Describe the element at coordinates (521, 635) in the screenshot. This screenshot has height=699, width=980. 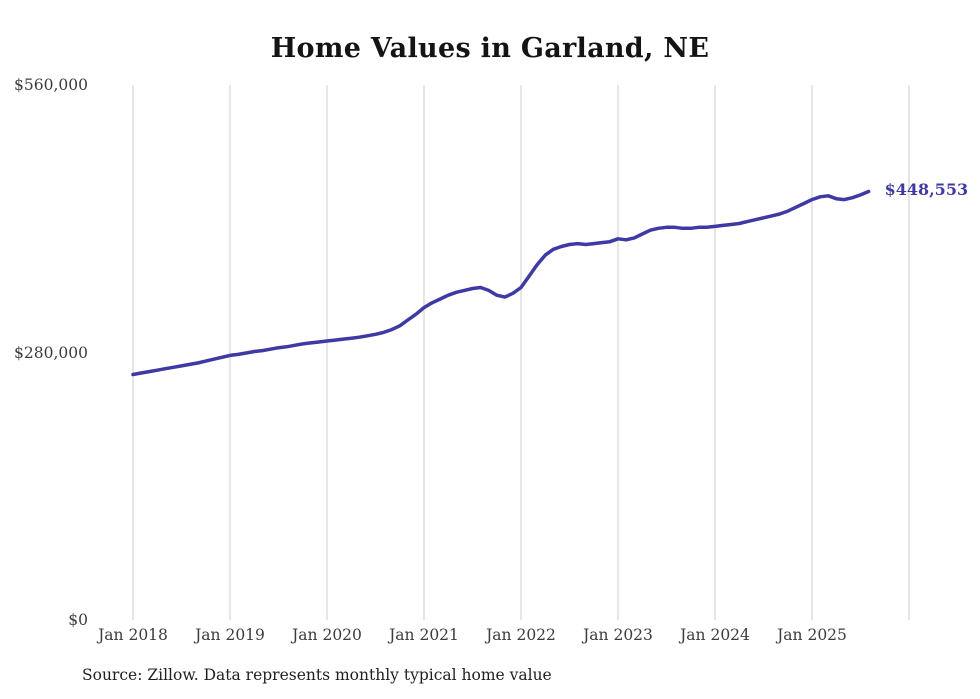
I see `x-axis-label: Jan 2022` at that location.